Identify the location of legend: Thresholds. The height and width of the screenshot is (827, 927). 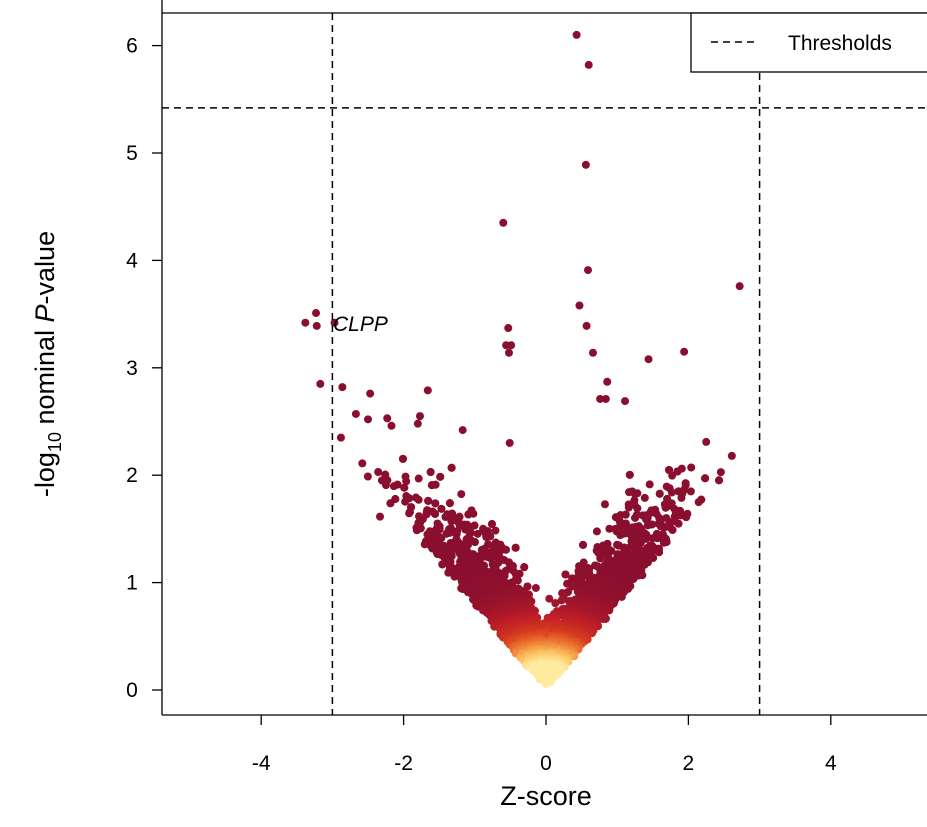
(808, 42).